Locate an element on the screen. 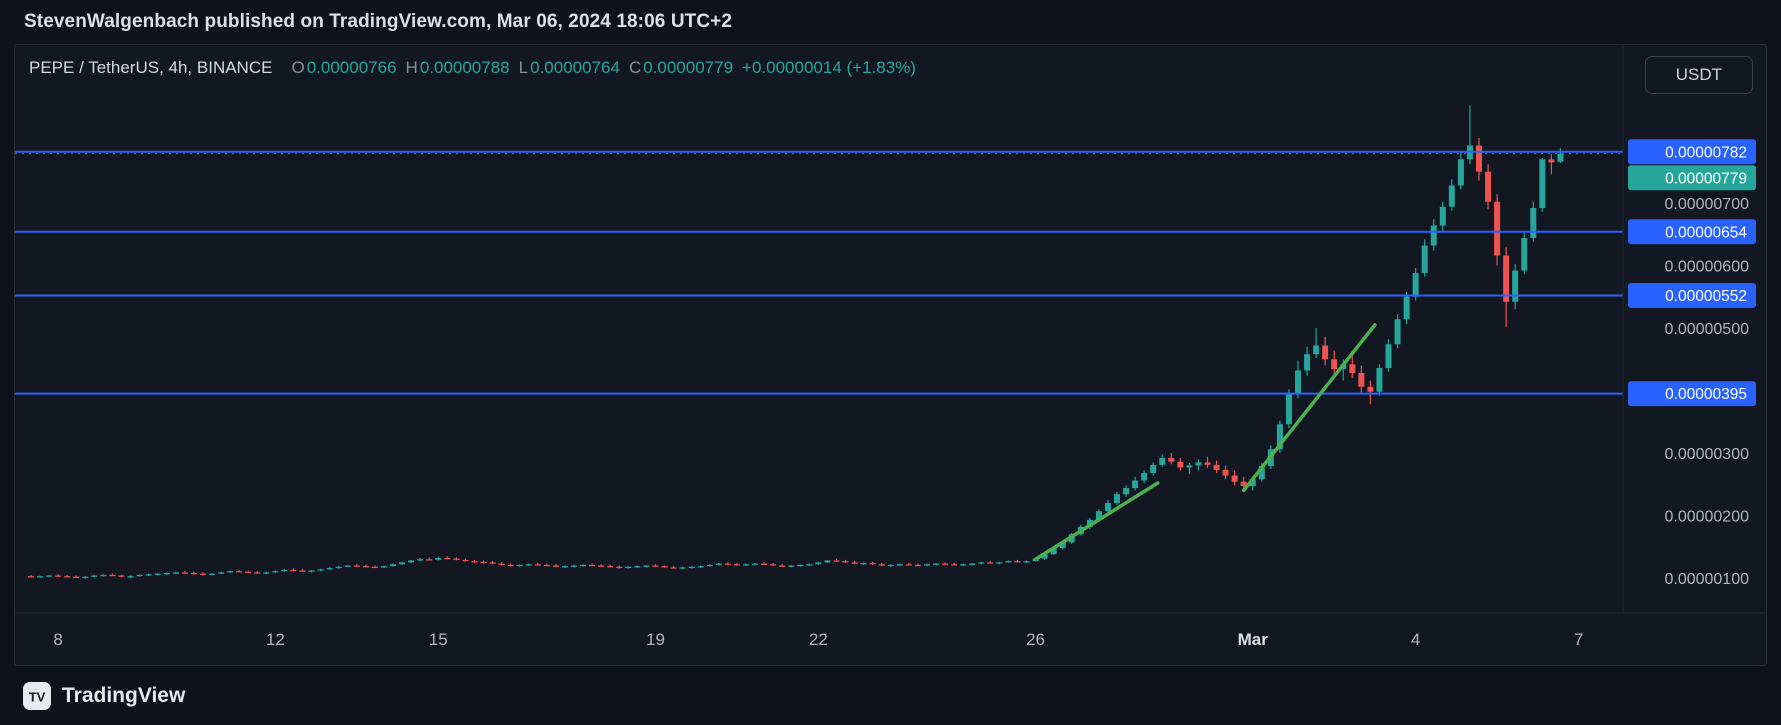  price-tick-label: 0.00000200 is located at coordinates (1706, 517).